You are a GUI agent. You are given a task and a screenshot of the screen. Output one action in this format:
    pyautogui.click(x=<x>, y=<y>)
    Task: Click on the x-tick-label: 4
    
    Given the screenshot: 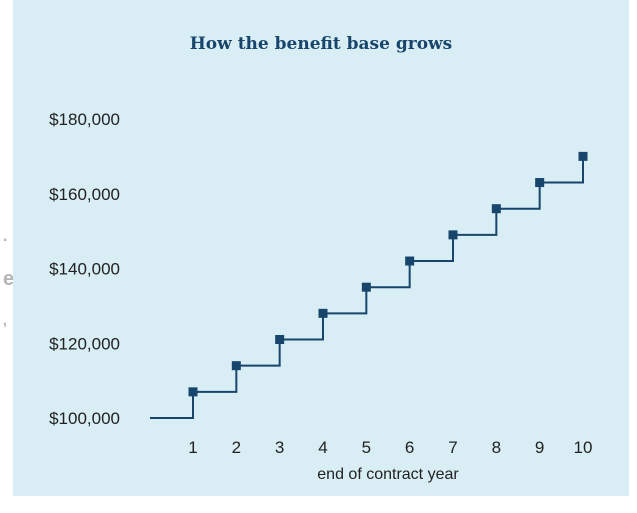 What is the action you would take?
    pyautogui.click(x=322, y=447)
    